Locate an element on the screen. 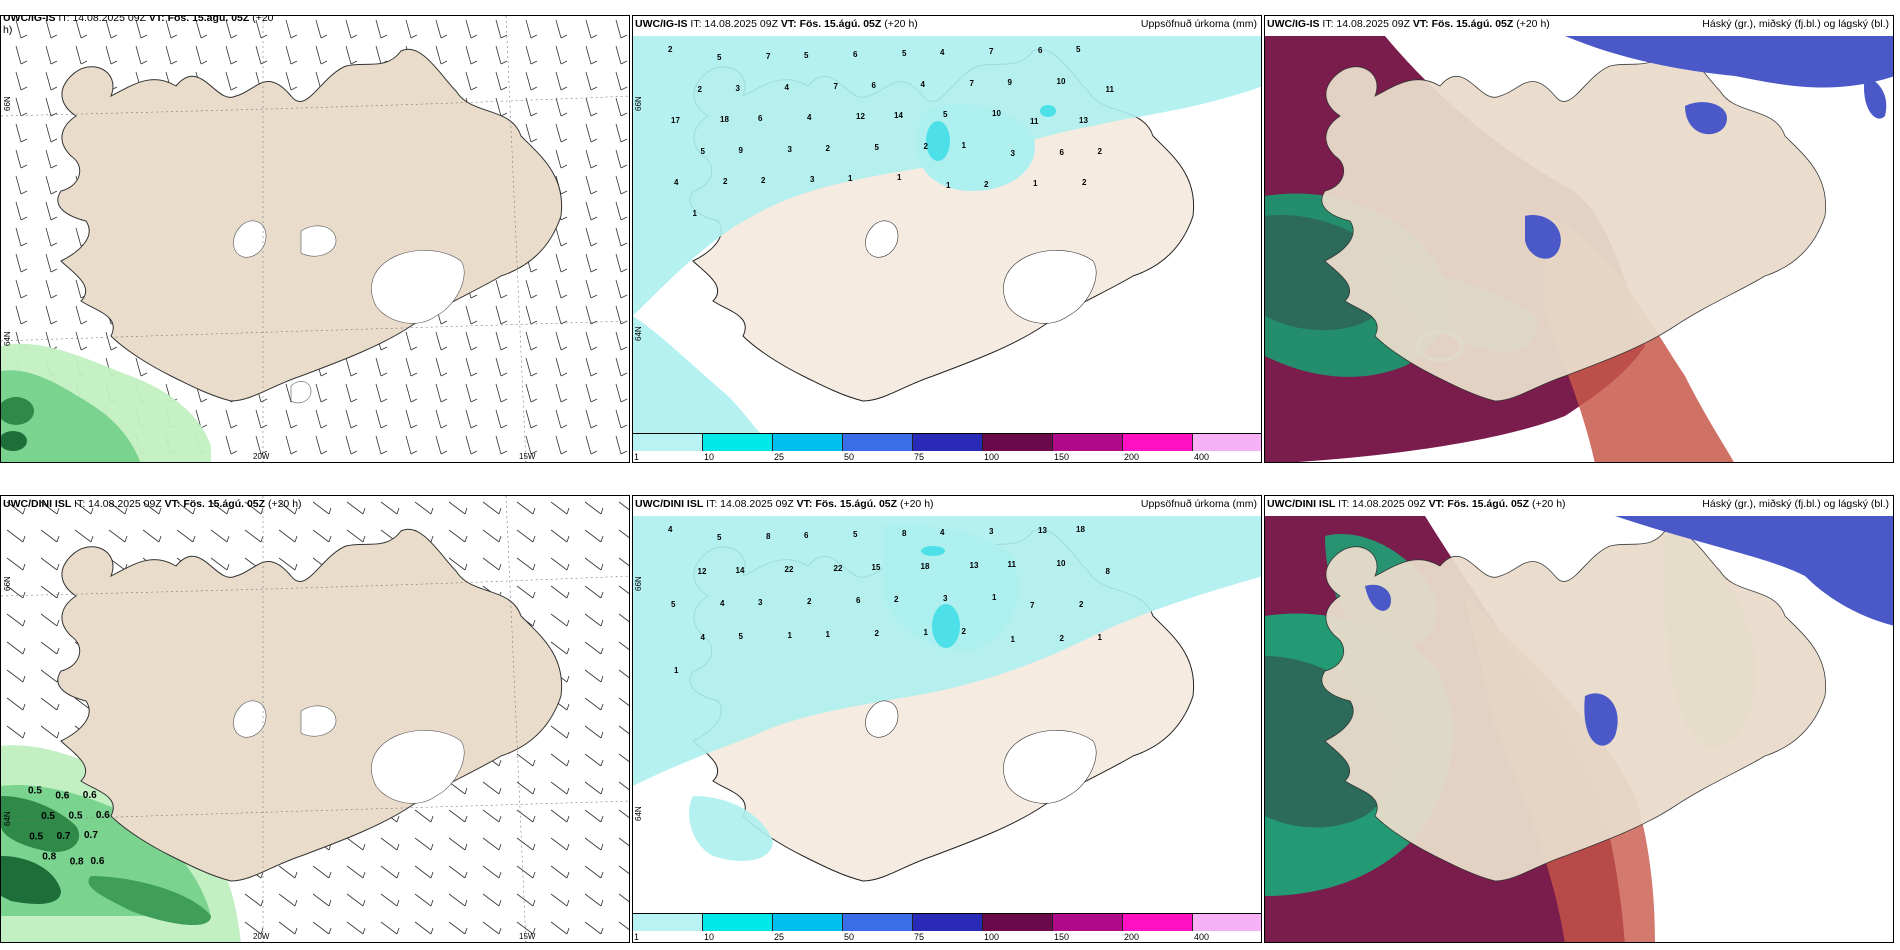 The image size is (1900, 950). map-value-label: 17 is located at coordinates (675, 120).